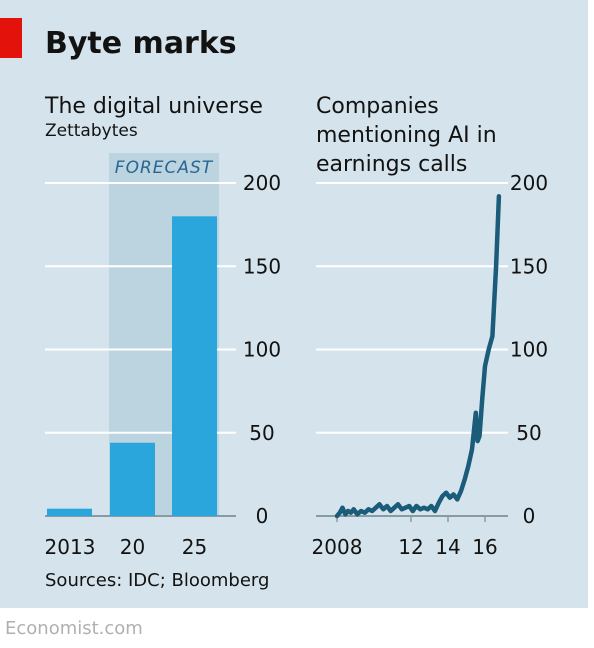 The width and height of the screenshot is (594, 648). Describe the element at coordinates (337, 547) in the screenshot. I see `x-tick-label: 2008` at that location.